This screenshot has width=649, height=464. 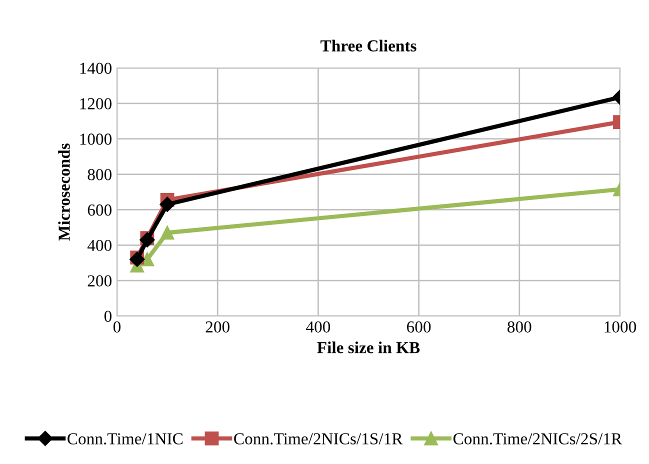 What do you see at coordinates (318, 327) in the screenshot?
I see `x-tick-label: 400` at bounding box center [318, 327].